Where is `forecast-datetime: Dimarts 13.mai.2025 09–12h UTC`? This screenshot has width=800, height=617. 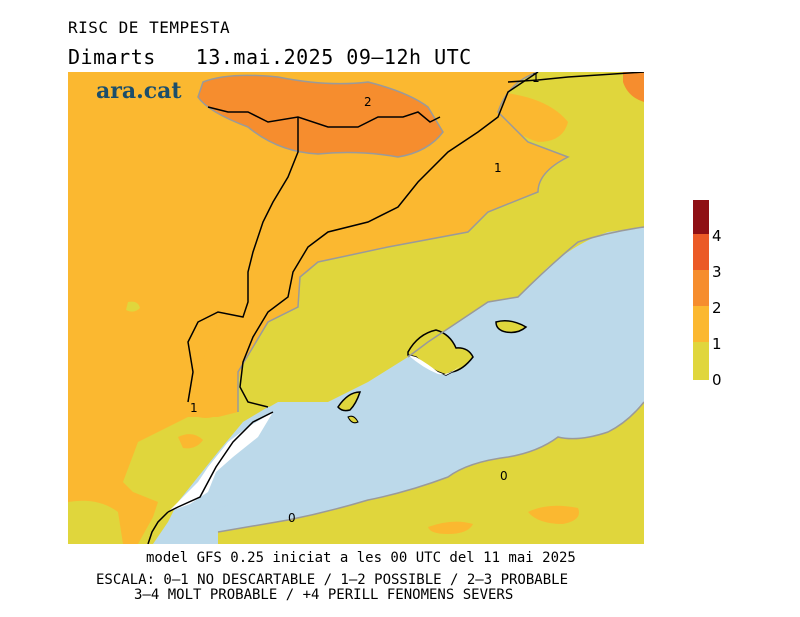
forecast-datetime: Dimarts 13.mai.2025 09–12h UTC is located at coordinates (290, 57).